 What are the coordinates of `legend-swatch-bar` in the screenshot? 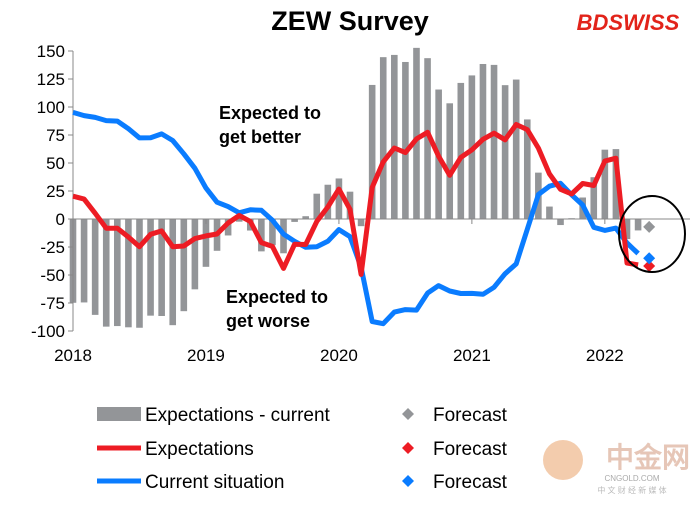 It's located at (119, 414).